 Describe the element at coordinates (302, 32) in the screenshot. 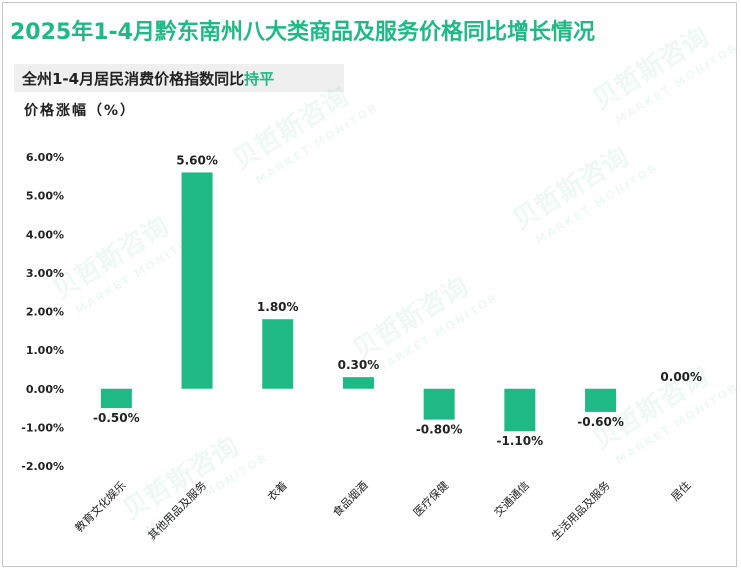

I see `chart-title: 2025年1-4月黔东南州八大类商品及服务价格同比增长情况` at that location.